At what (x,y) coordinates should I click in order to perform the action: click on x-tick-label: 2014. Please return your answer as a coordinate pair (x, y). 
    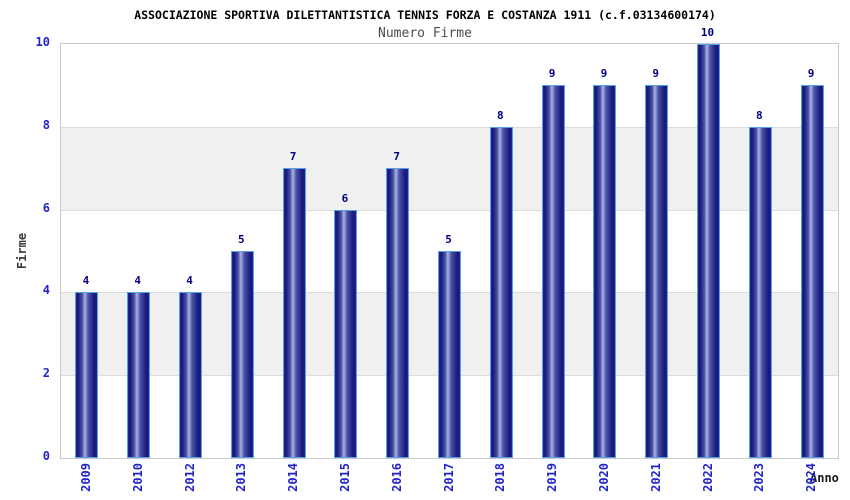
    Looking at the image, I should click on (293, 477).